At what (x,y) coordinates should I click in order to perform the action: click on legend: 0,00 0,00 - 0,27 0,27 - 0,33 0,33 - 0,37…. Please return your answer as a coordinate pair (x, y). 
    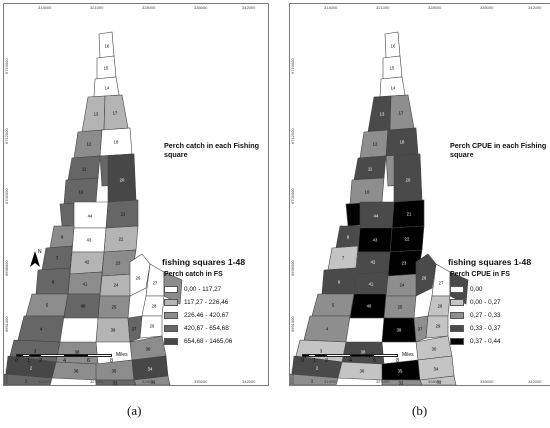
    Looking at the image, I should click on (475, 315).